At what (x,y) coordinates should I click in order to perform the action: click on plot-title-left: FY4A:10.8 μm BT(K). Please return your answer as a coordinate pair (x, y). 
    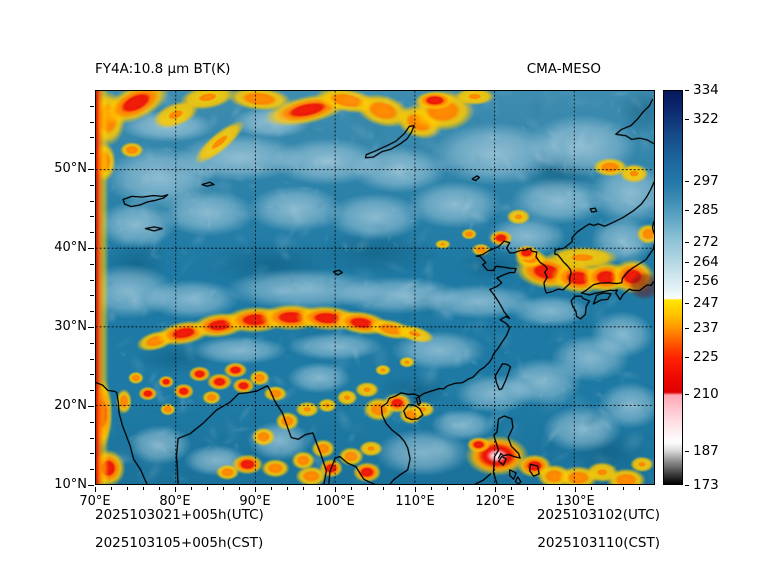
    Looking at the image, I should click on (163, 69).